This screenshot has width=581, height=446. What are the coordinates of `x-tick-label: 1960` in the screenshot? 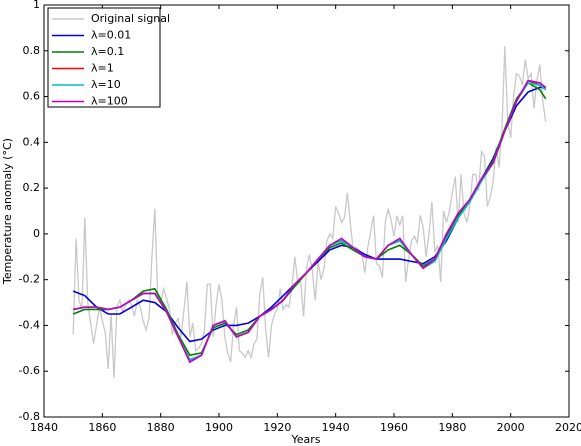 It's located at (394, 427).